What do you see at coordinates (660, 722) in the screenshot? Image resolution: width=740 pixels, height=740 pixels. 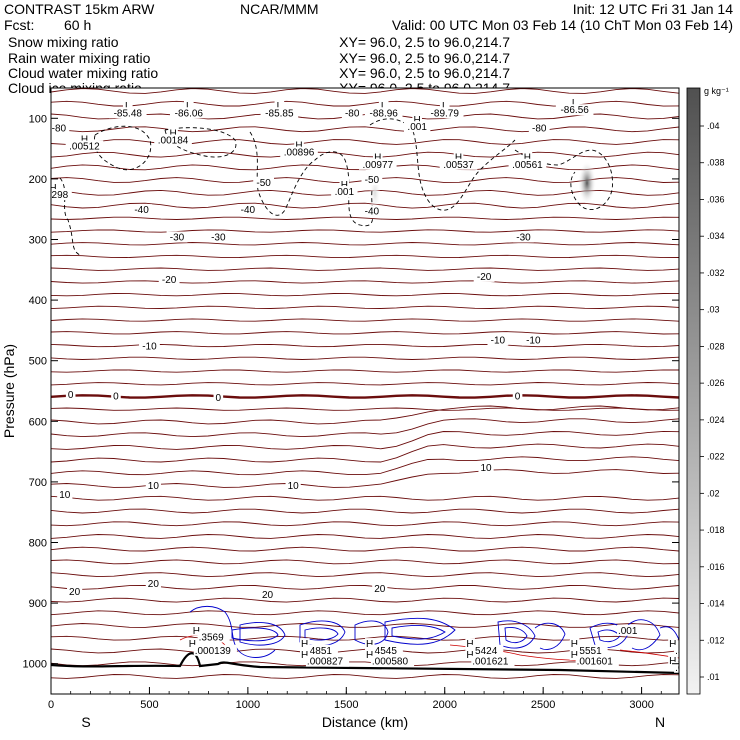 I see `axis-endpoint-north: N` at bounding box center [660, 722].